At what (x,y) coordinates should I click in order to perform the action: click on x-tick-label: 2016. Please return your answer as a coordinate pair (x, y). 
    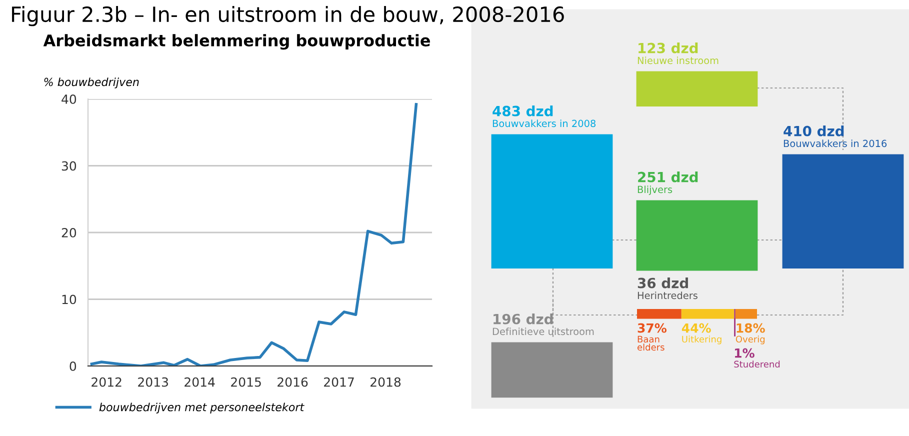
    Looking at the image, I should click on (293, 382).